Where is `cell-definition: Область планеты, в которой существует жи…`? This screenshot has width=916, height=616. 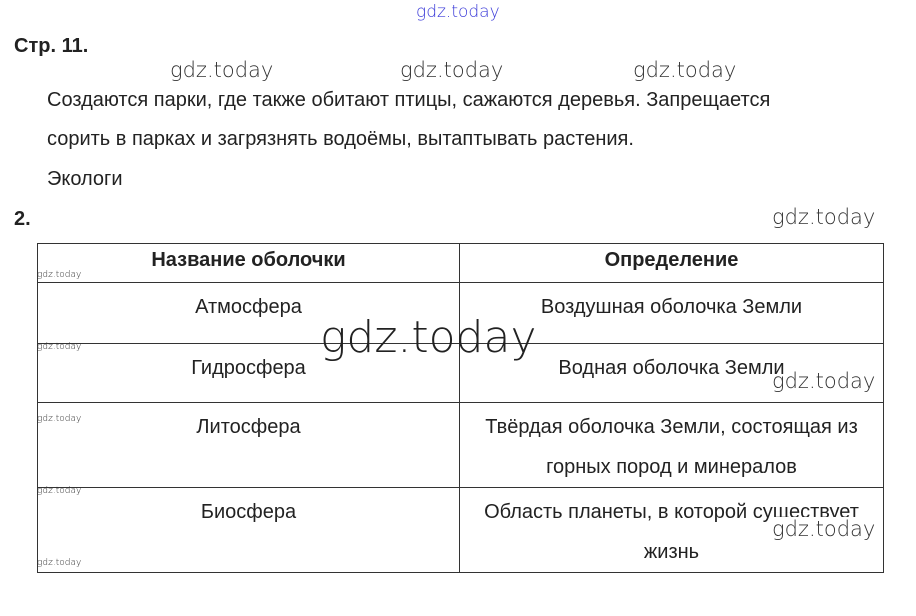 cell-definition: Область планеты, в которой существует жи… is located at coordinates (671, 530).